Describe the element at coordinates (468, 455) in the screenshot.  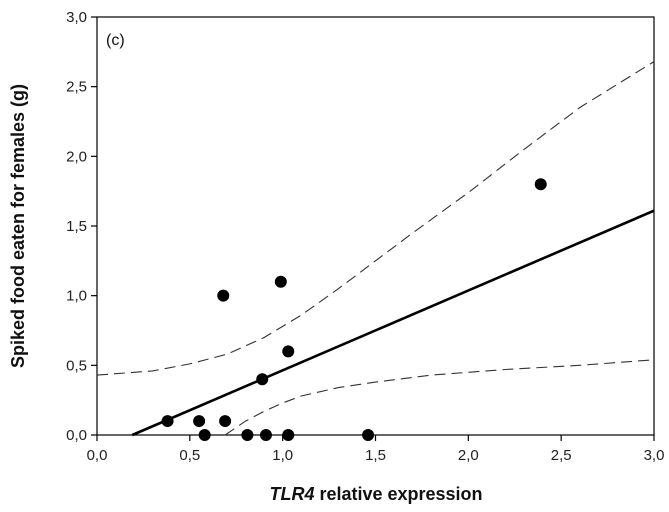
I see `x-tick-label: 2,0` at that location.